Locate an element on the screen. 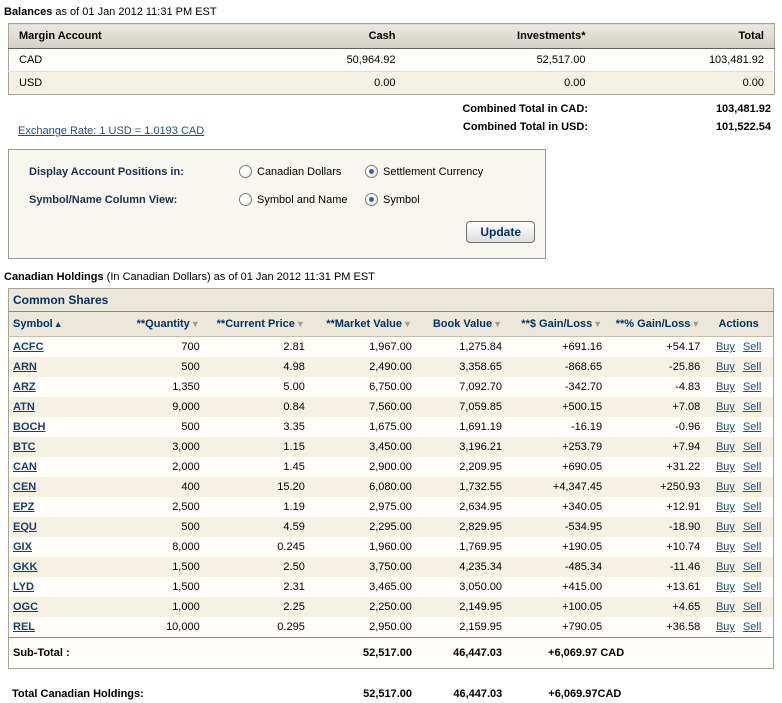  radio-settlement-currency-label: Settlement Currency is located at coordinates (433, 171).